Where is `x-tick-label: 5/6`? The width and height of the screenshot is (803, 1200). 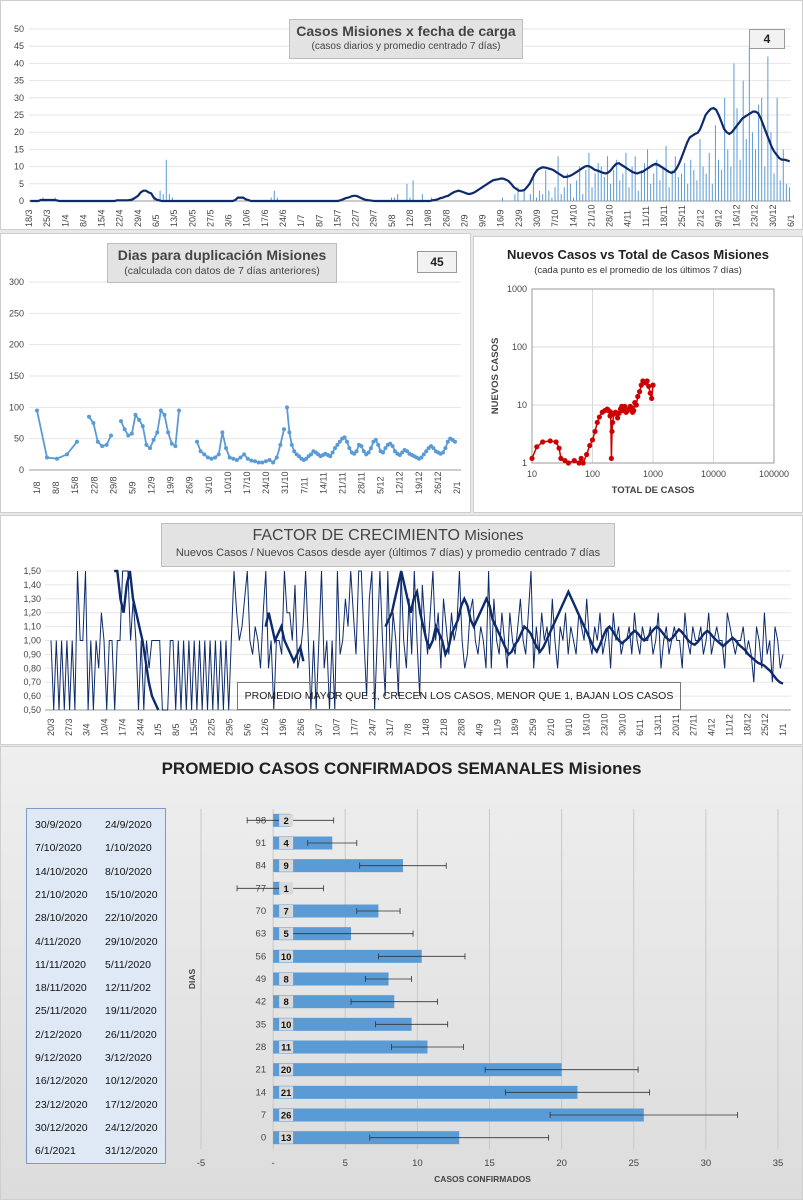
x-tick-label: 5/6 is located at coordinates (247, 729).